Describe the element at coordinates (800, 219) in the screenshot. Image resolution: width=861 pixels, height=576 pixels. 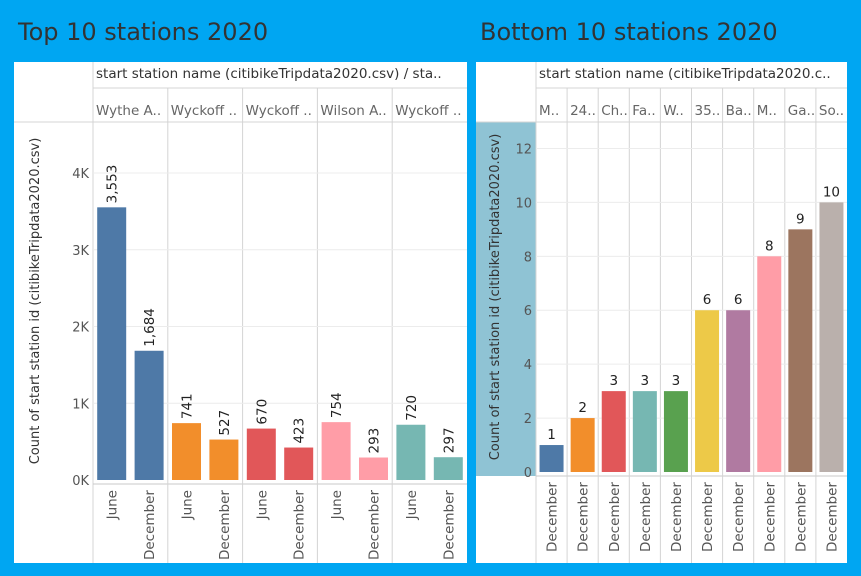
I see `data-label: 9` at that location.